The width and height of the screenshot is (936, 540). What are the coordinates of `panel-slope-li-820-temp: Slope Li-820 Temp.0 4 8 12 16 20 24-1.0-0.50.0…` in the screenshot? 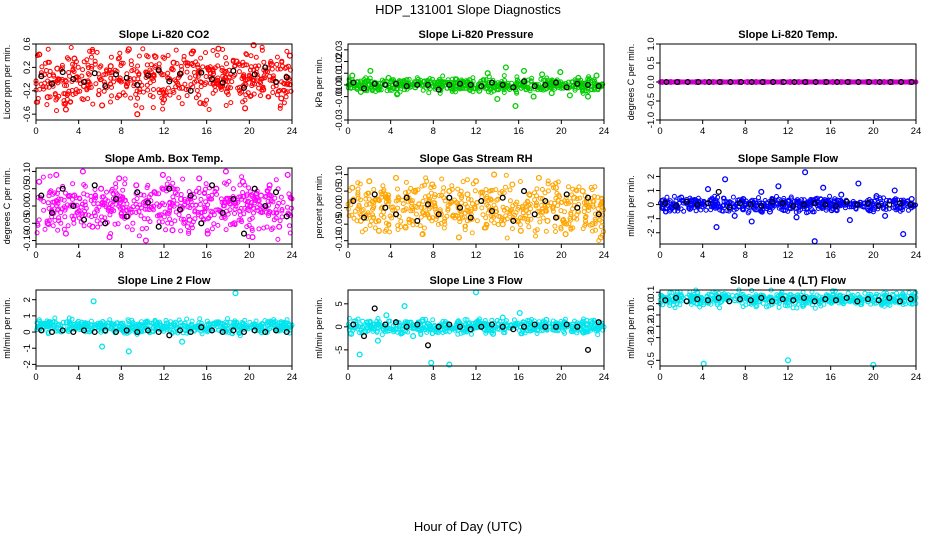 It's located at (773, 83).